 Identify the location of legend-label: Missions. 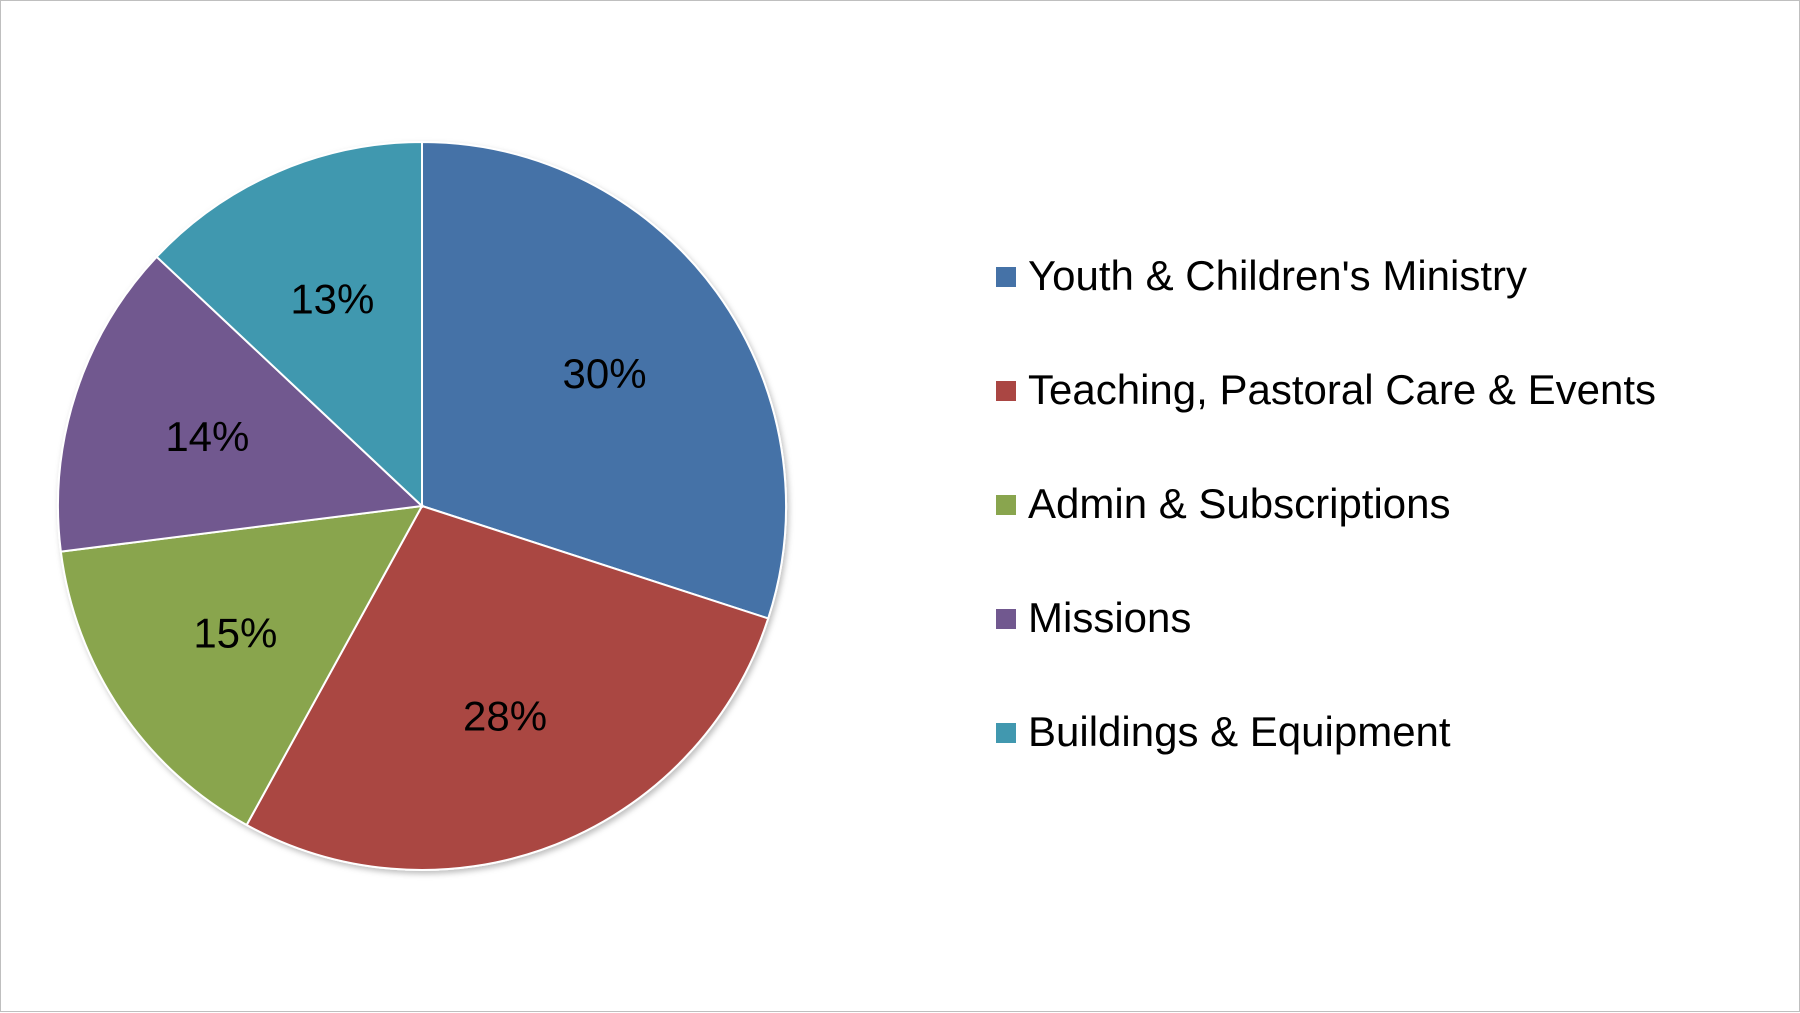
(1110, 617).